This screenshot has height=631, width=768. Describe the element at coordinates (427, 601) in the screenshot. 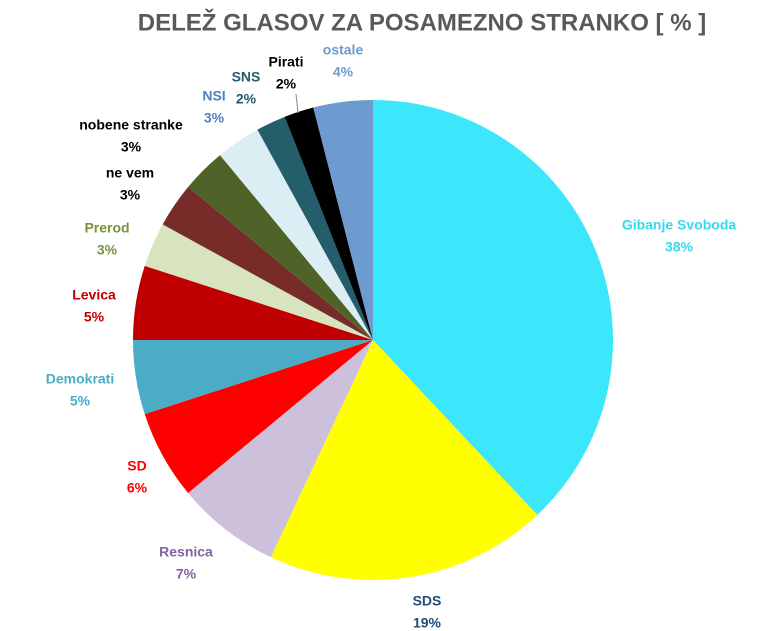

I see `slice-label: SDS` at that location.